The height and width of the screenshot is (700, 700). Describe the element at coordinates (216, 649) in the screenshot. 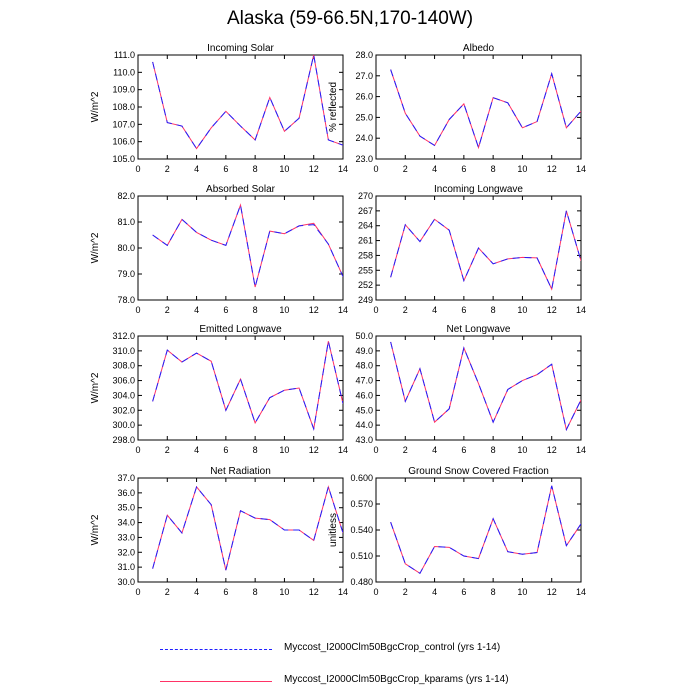

I see `legend-swatch-control` at that location.